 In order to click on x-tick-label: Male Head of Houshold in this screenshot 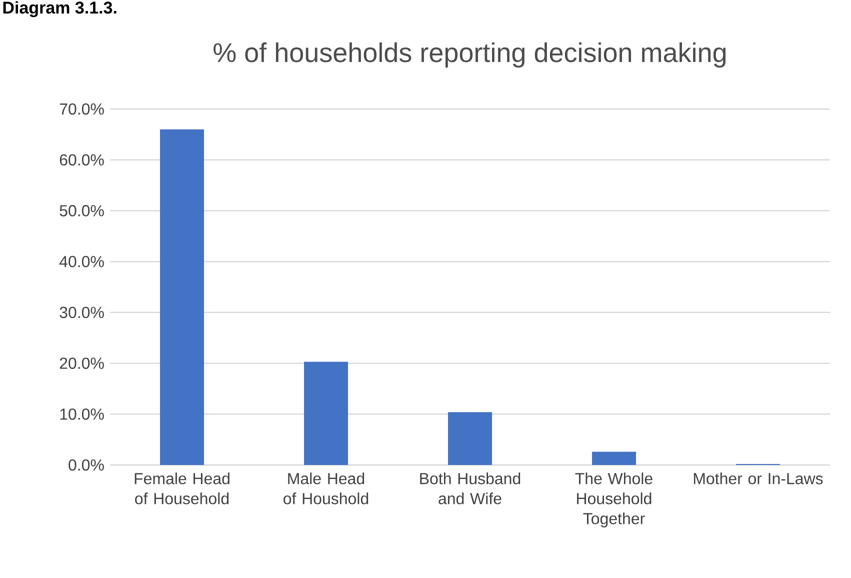, I will do `click(326, 488)`.